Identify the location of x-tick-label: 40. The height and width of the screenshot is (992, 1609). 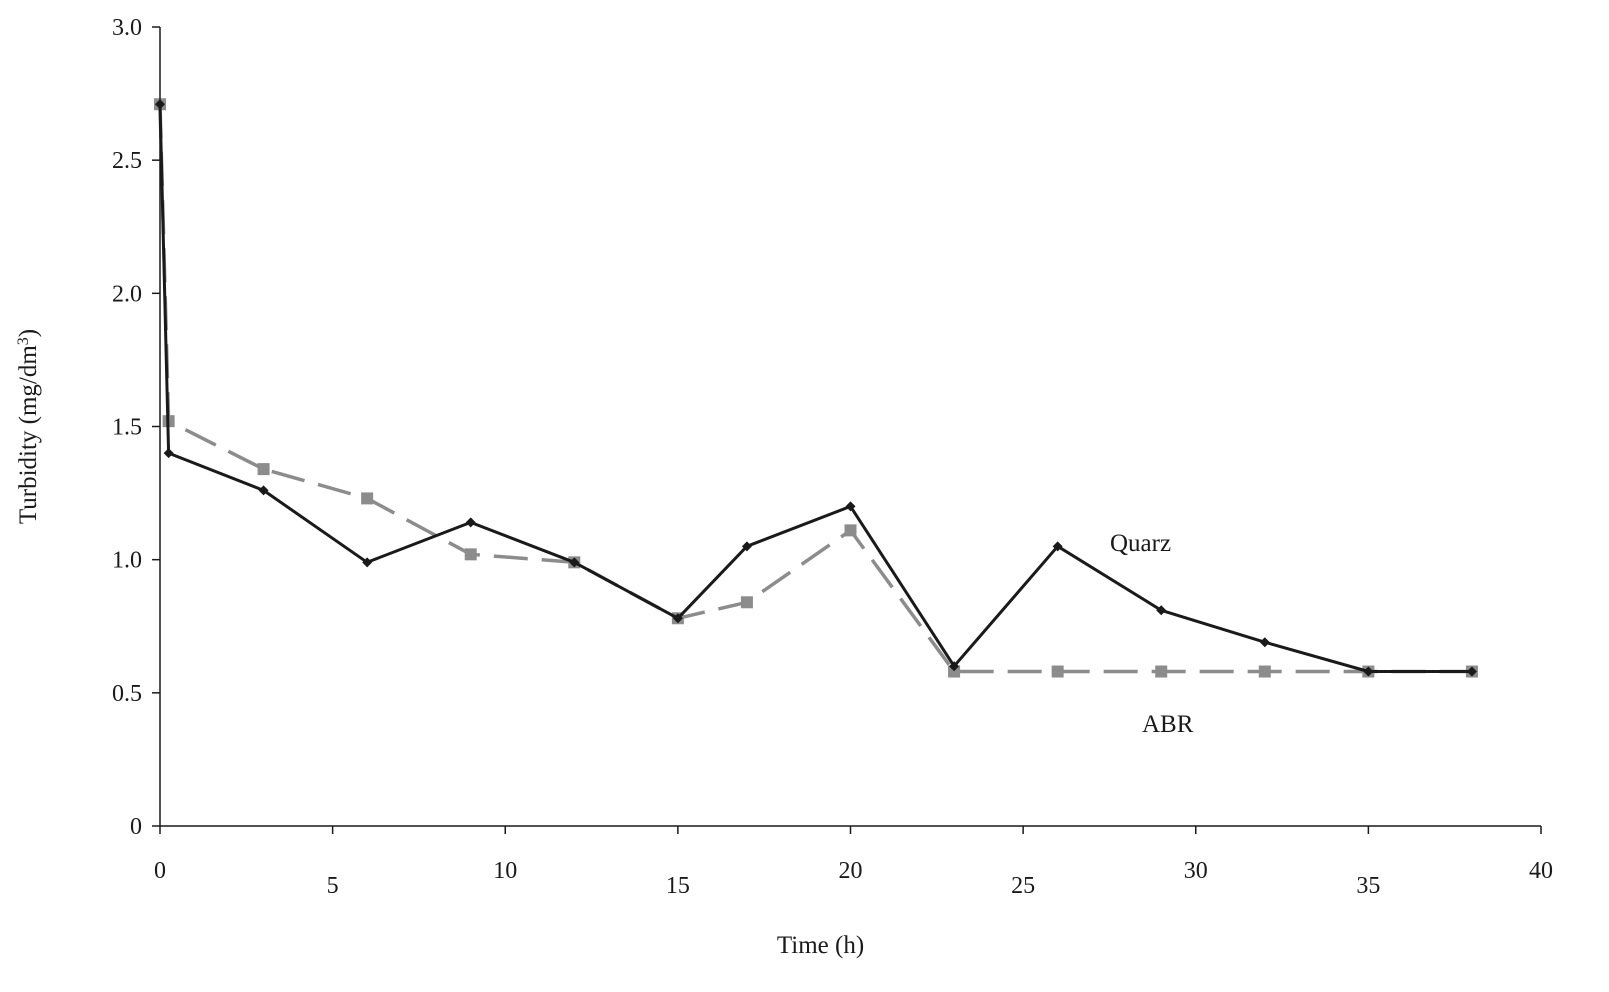
(1541, 871).